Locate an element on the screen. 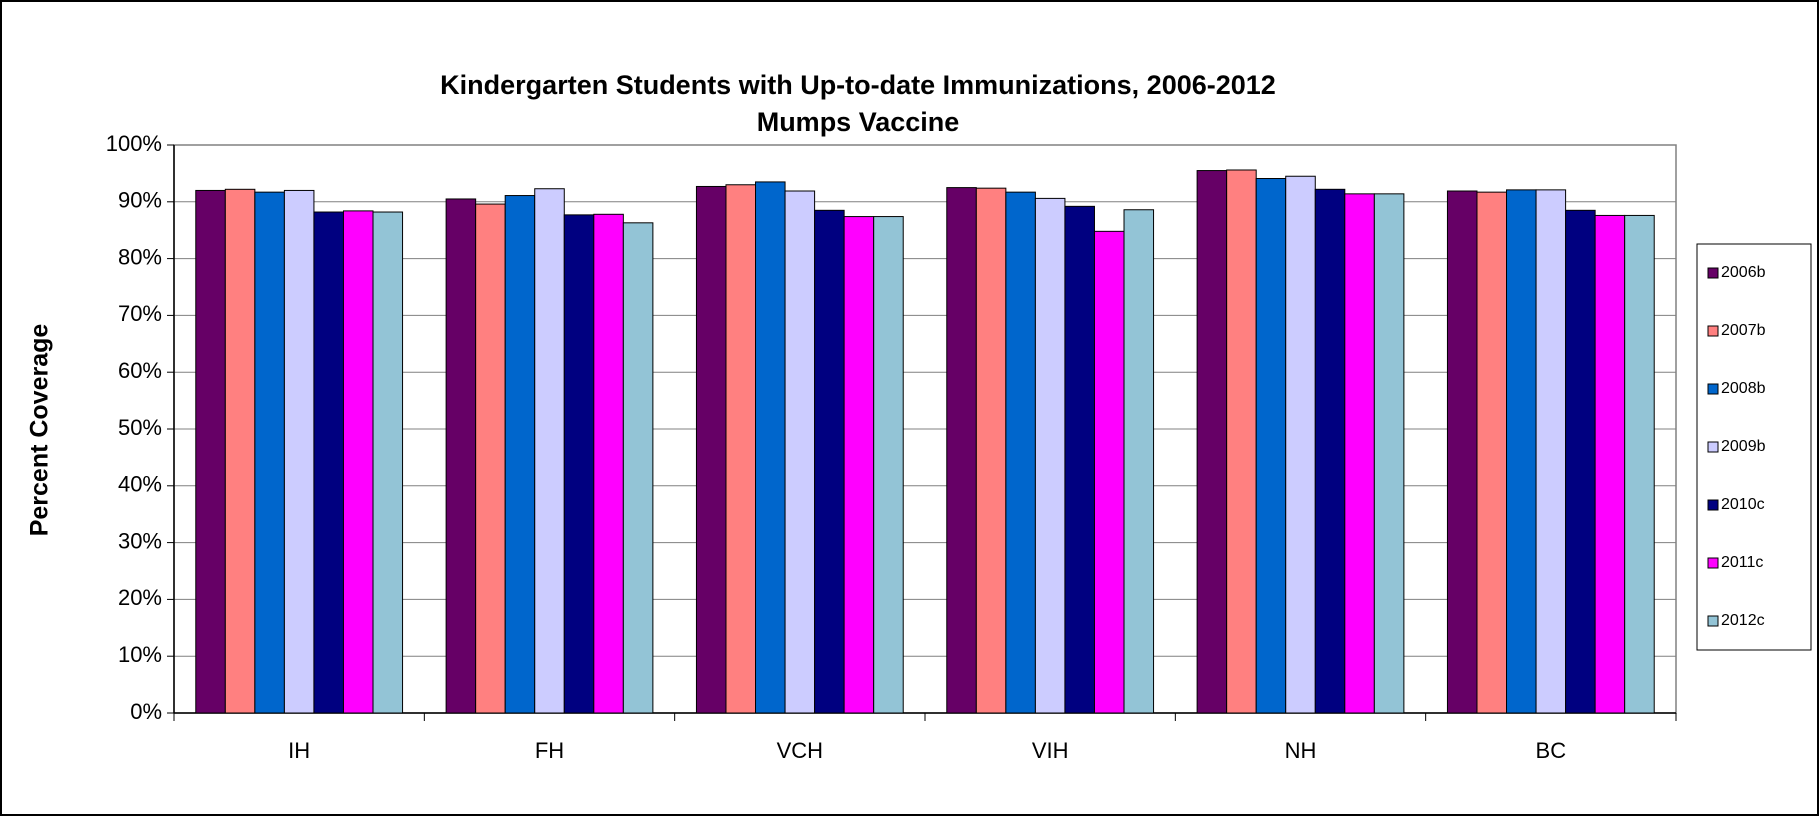 This screenshot has height=817, width=1820. legend-label: 2009b is located at coordinates (1743, 446).